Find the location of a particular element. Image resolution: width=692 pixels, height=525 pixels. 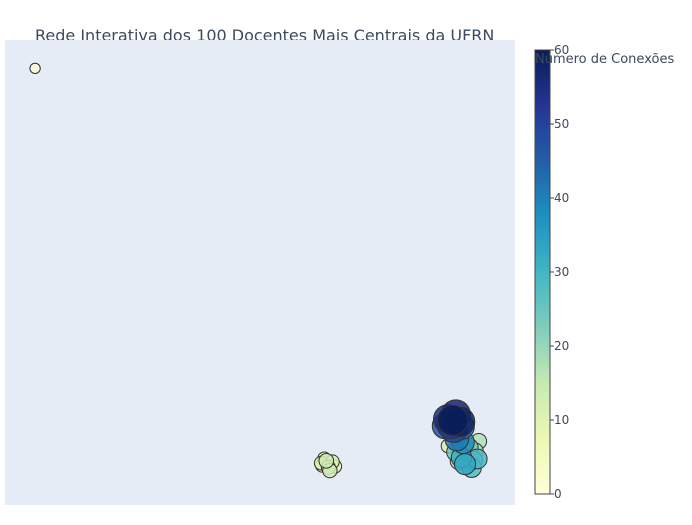

colorbar-tick-label: 0 is located at coordinates (558, 494).